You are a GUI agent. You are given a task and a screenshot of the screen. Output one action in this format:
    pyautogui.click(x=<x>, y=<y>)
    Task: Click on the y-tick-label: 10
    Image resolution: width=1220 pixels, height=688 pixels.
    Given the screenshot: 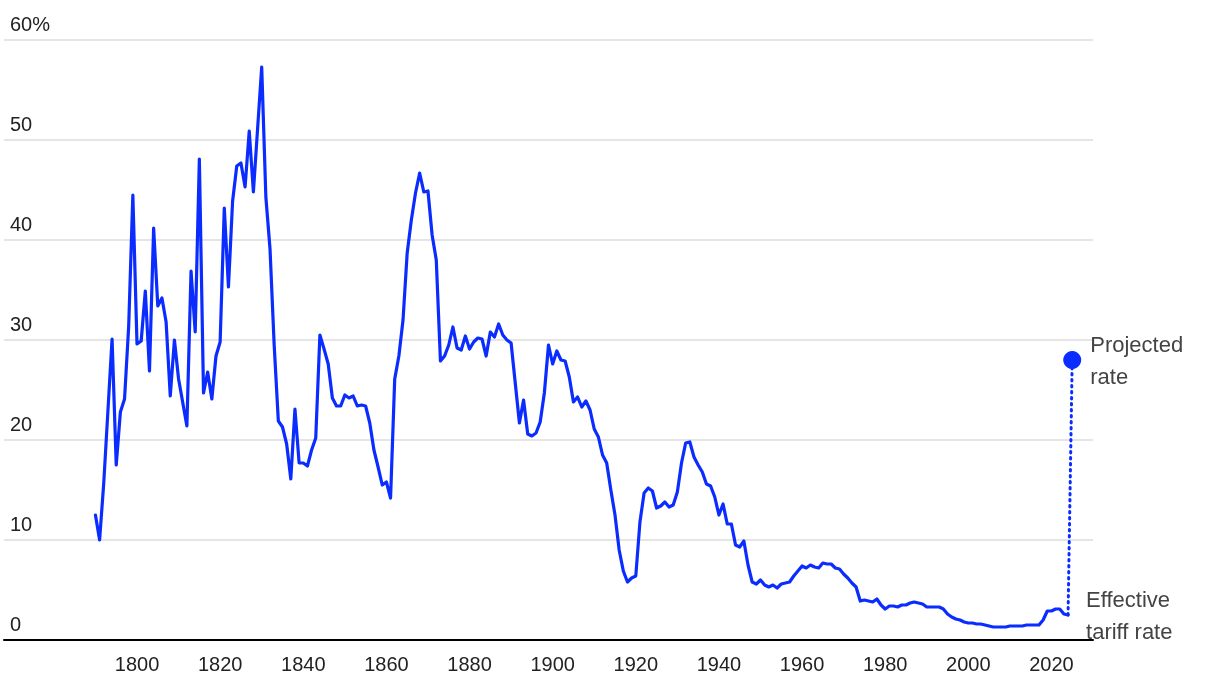 What is the action you would take?
    pyautogui.click(x=21, y=524)
    